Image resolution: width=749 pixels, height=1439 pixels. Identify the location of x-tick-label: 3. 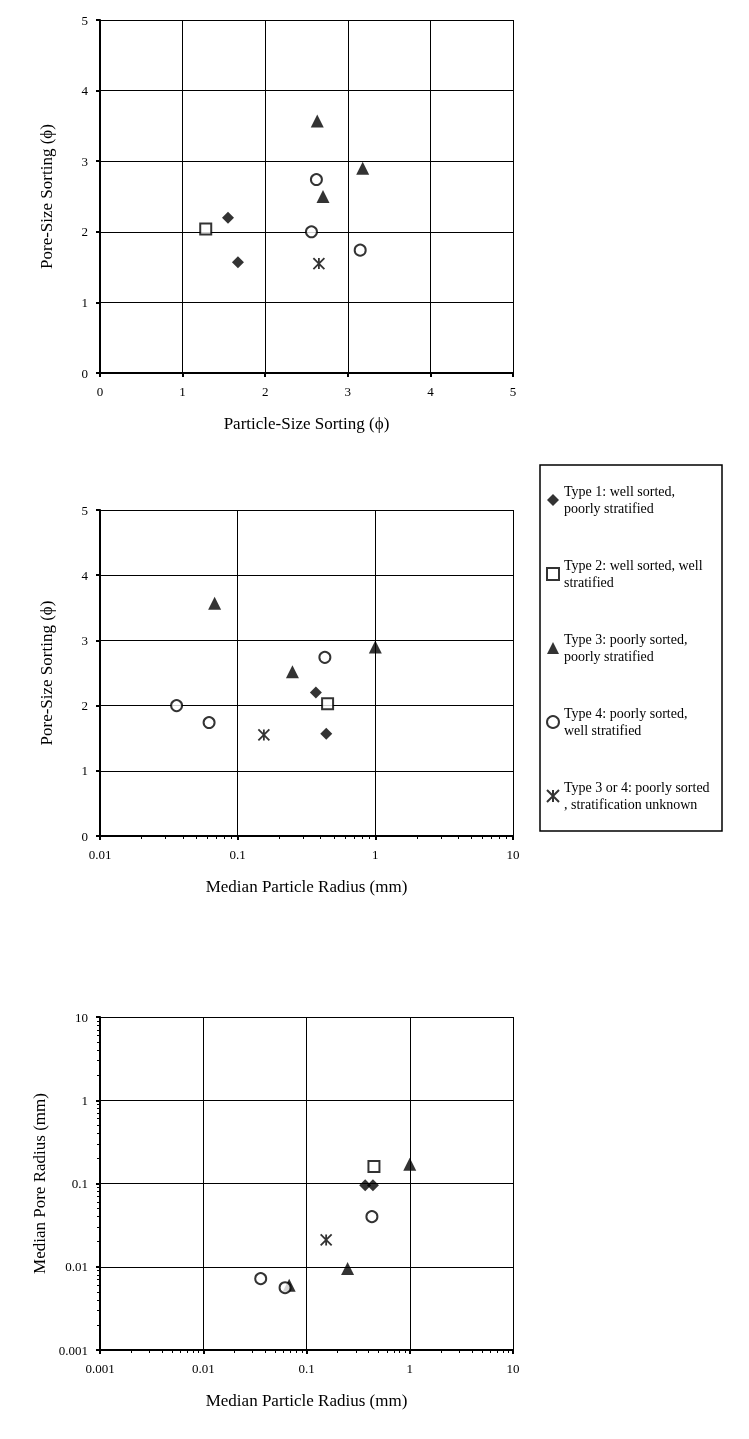
(348, 391).